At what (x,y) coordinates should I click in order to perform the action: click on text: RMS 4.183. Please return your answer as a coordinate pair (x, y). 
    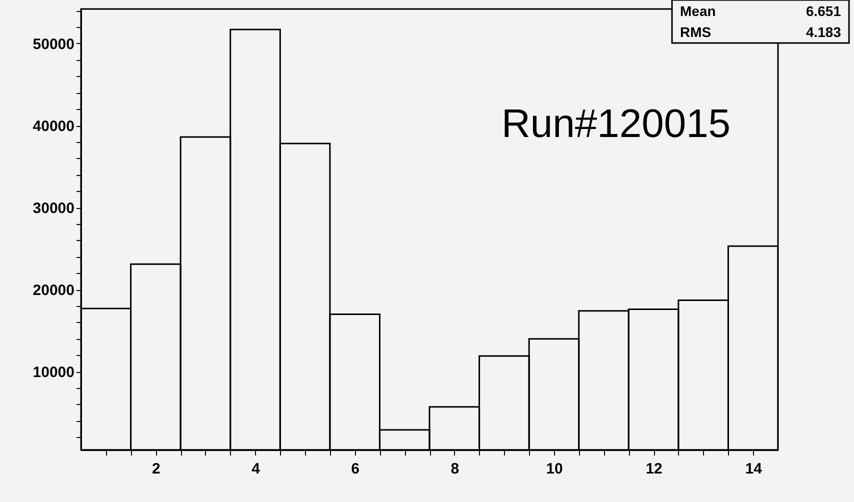
    Looking at the image, I should click on (760, 32).